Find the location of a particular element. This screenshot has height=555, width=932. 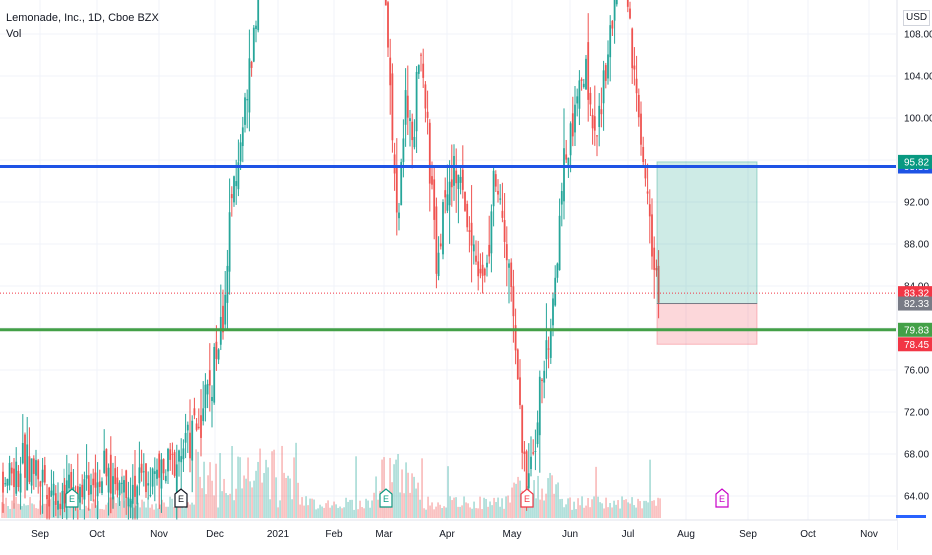

earnings-icon is located at coordinates (181, 498).